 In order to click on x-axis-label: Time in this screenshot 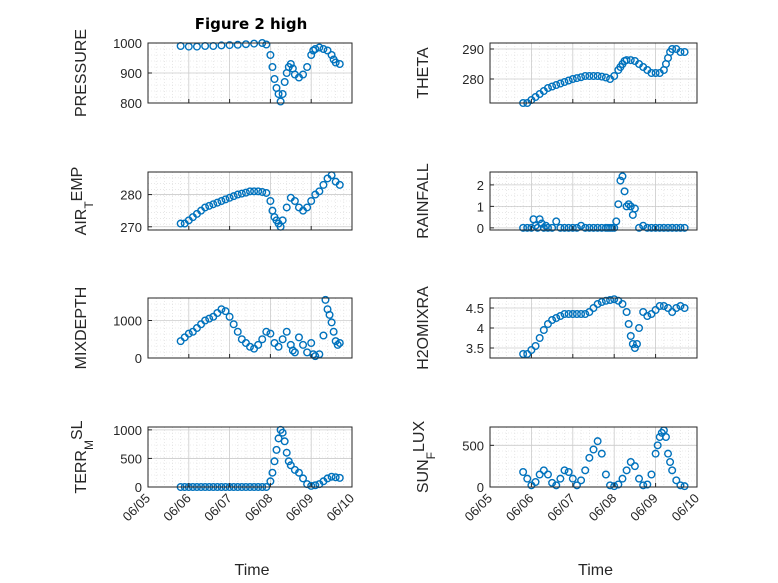, I will do `click(595, 570)`.